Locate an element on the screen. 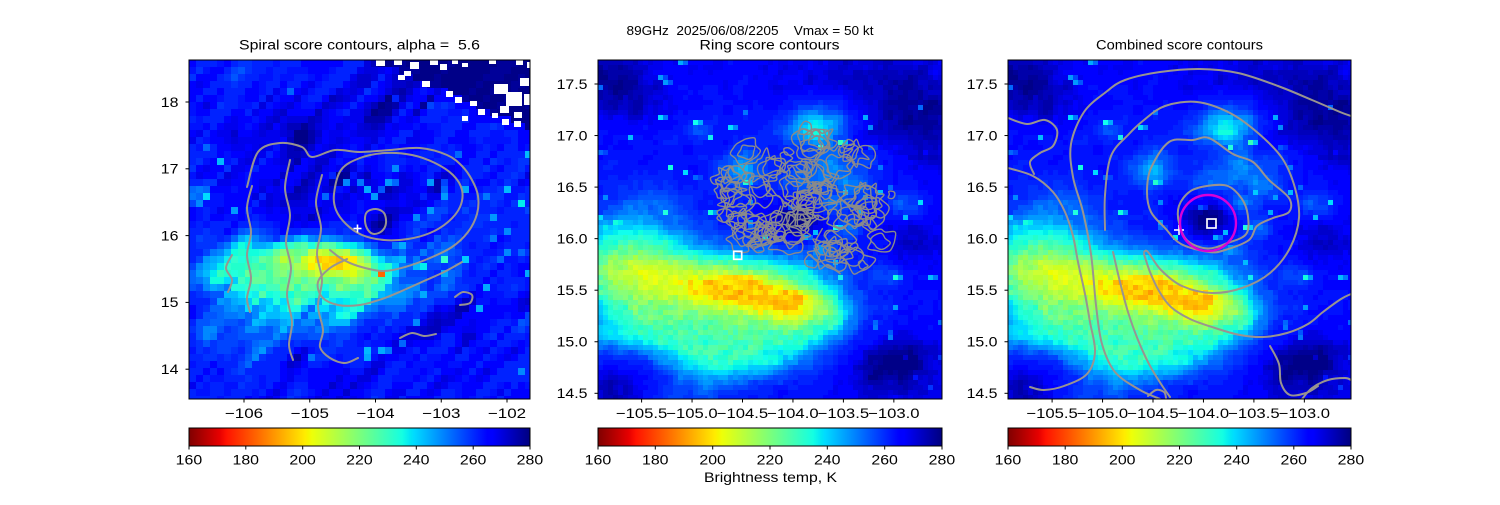  svg-text:Spiral score contours, alpha =: Spiral score contours, alpha = 5.6 is located at coordinates (359, 45).